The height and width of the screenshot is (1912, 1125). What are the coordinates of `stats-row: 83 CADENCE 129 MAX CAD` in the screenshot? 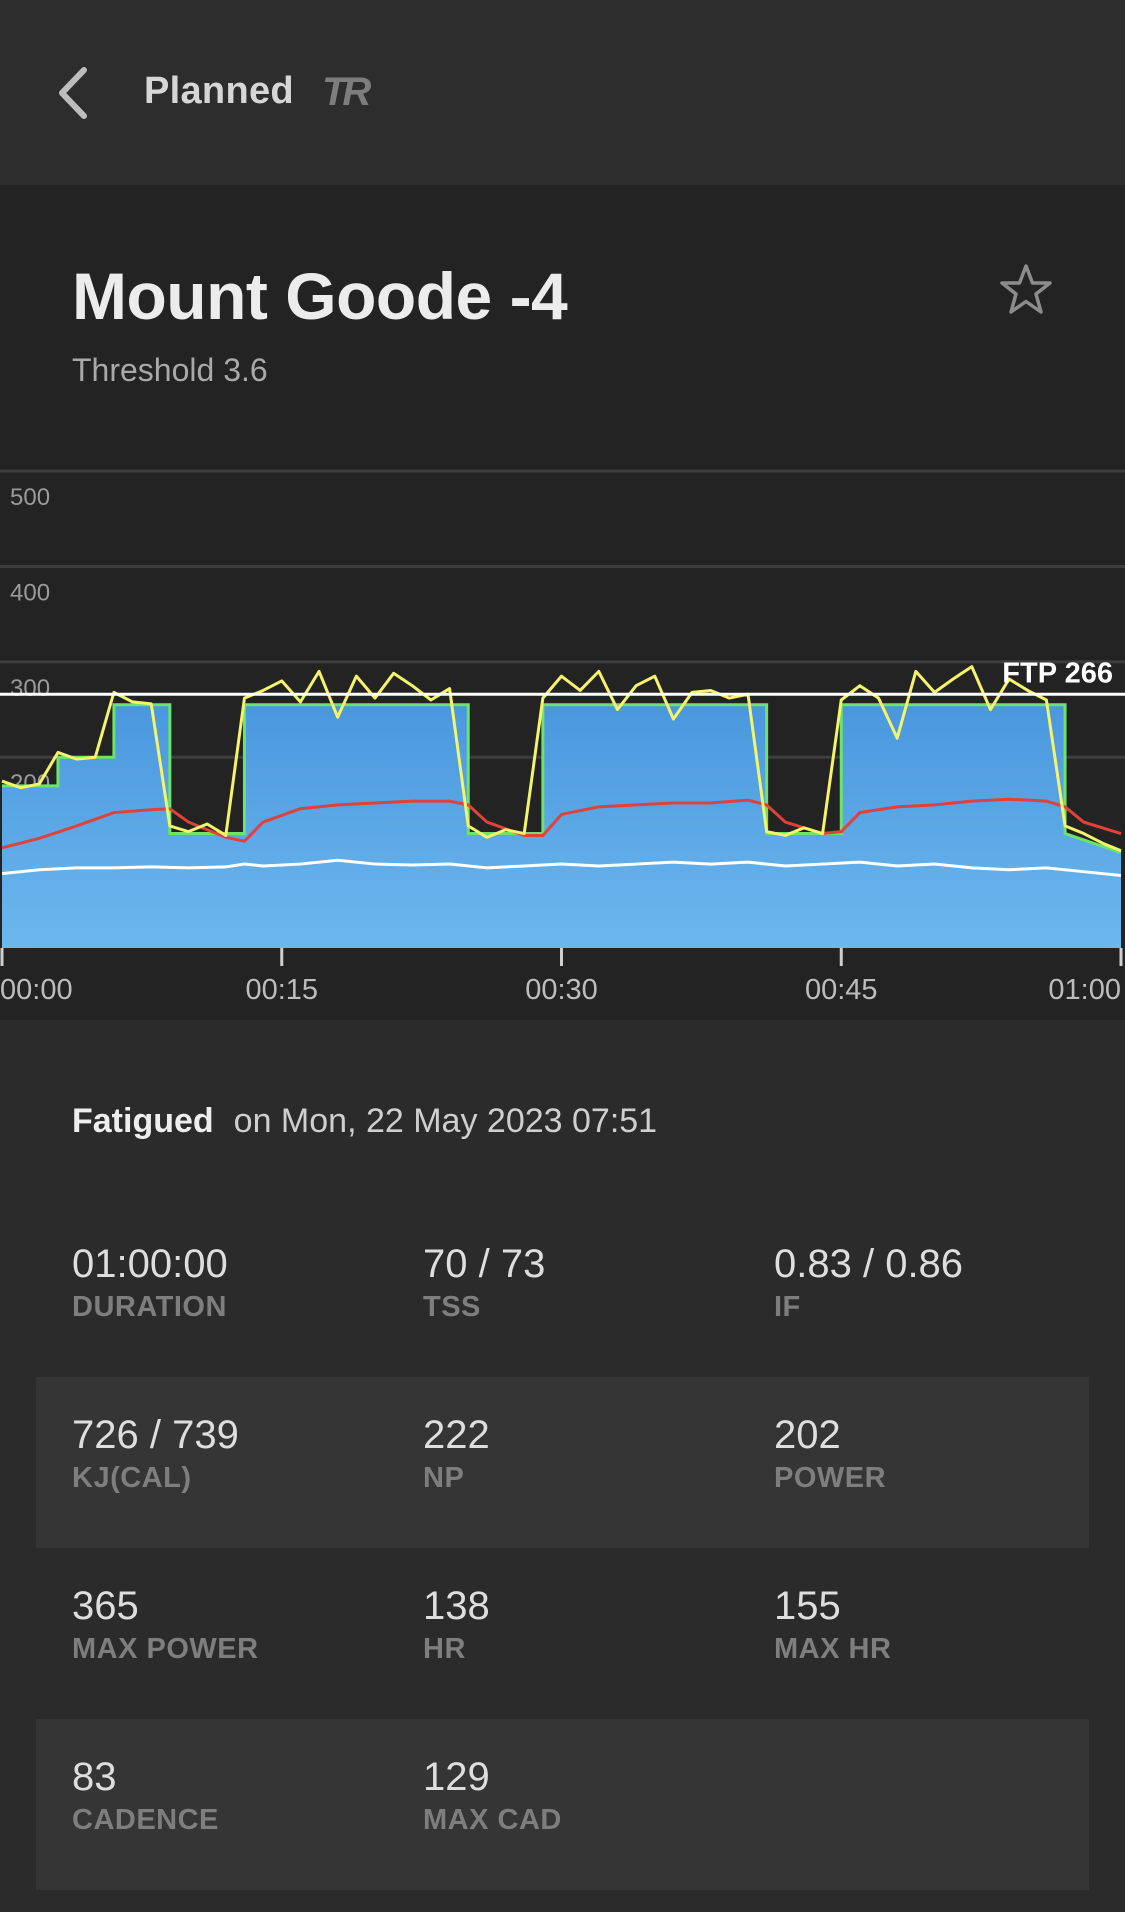 It's located at (562, 1804).